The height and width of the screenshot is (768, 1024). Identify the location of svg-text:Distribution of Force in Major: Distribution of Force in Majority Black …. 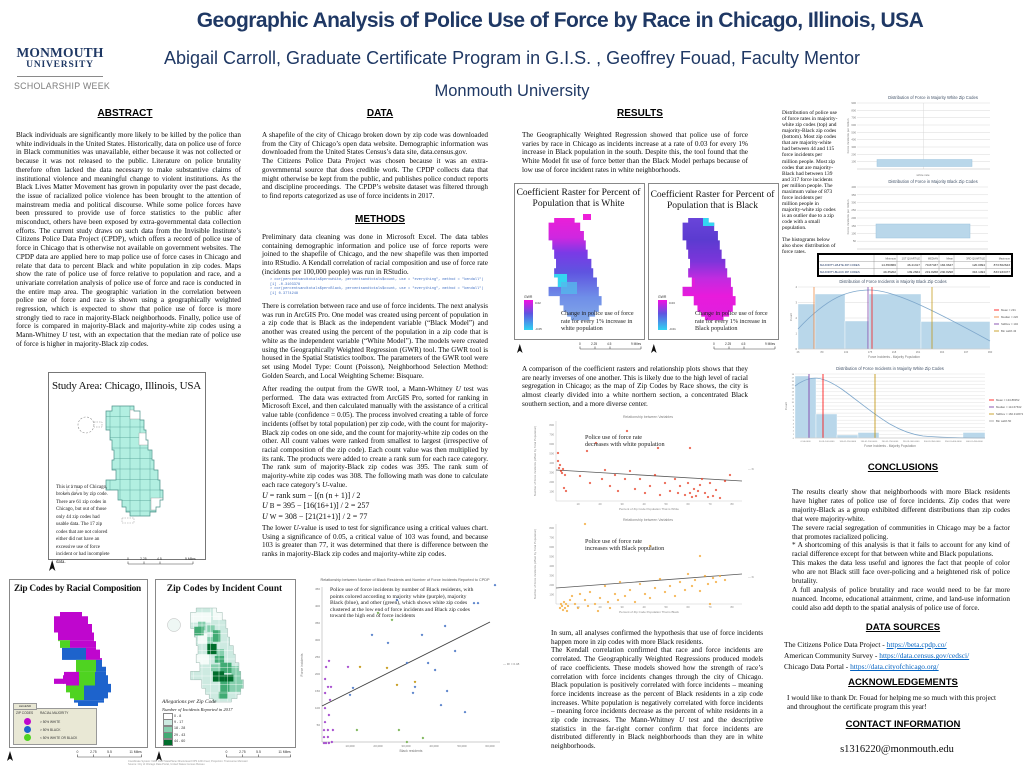
(932, 181).